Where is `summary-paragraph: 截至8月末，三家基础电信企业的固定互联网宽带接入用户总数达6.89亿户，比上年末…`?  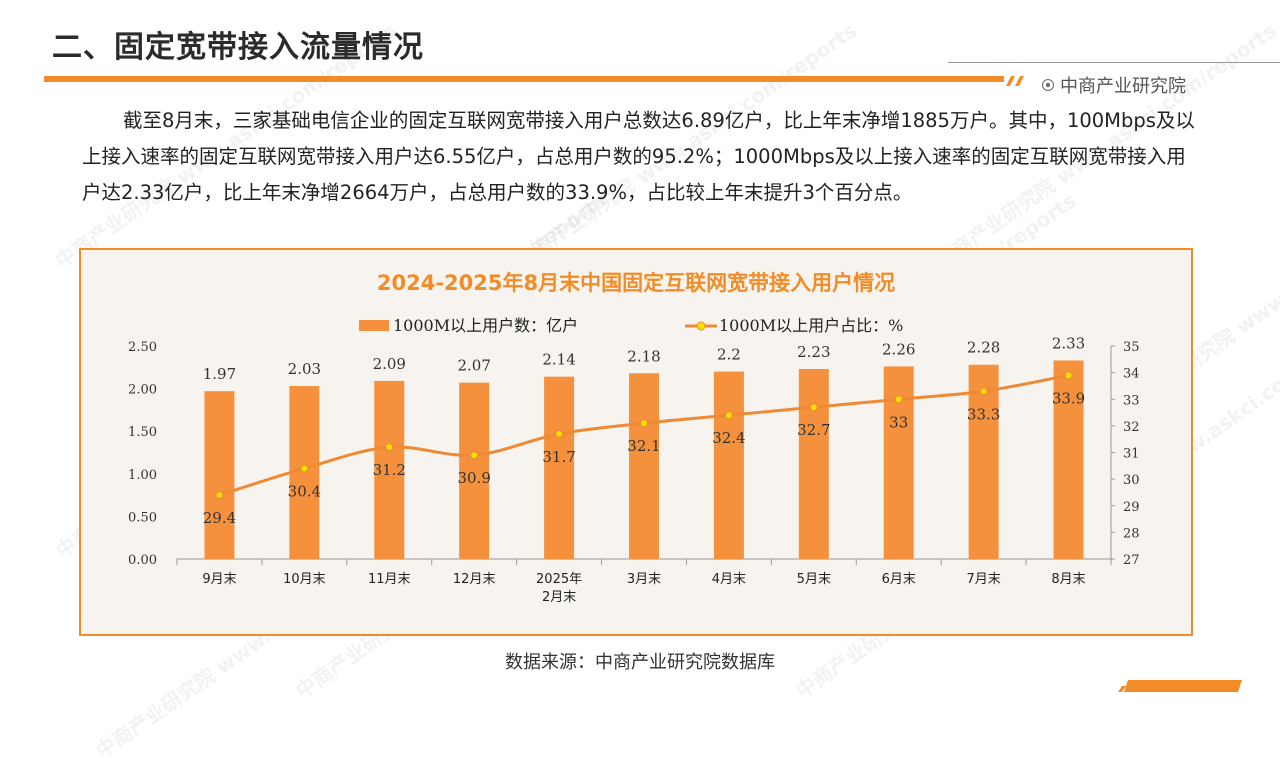 summary-paragraph: 截至8月末，三家基础电信企业的固定互联网宽带接入用户总数达6.89亿户，比上年末… is located at coordinates (641, 157).